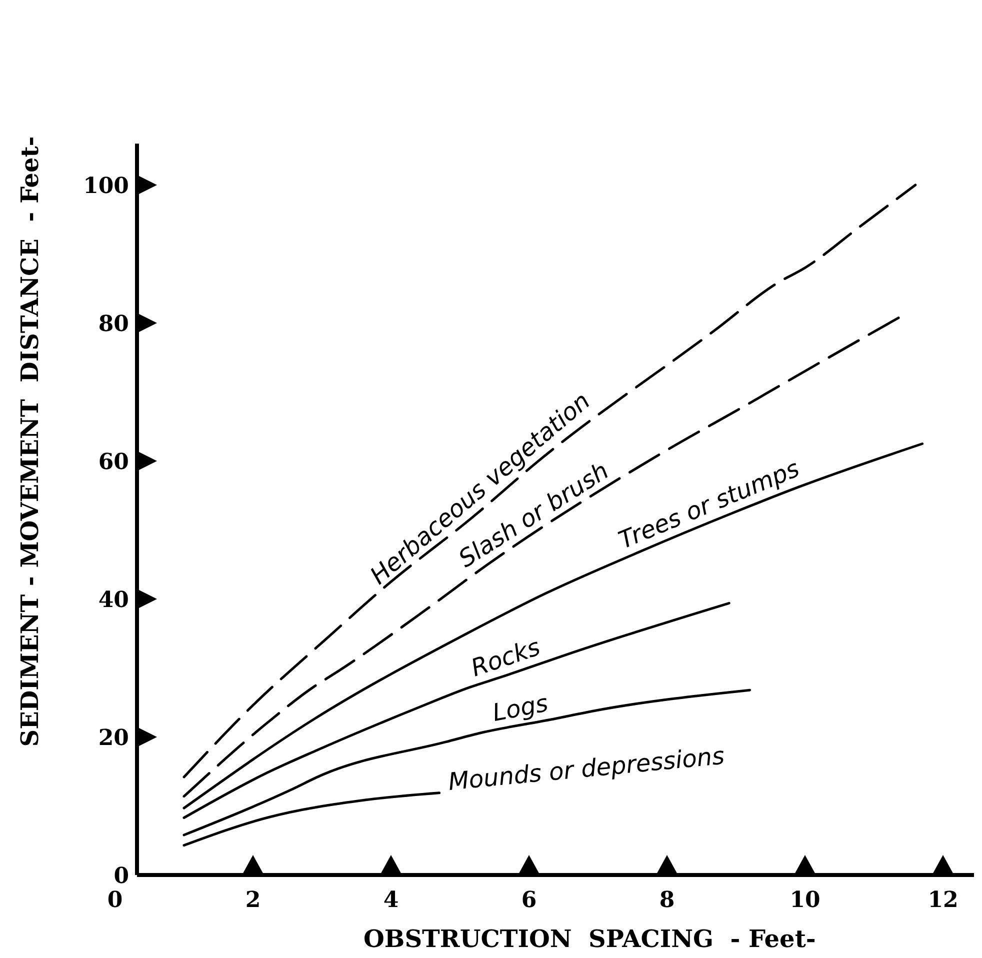  What do you see at coordinates (29, 441) in the screenshot?
I see `y-axis-title: SEDIMENT - MOVEMENT DISTANCE - Feet-` at bounding box center [29, 441].